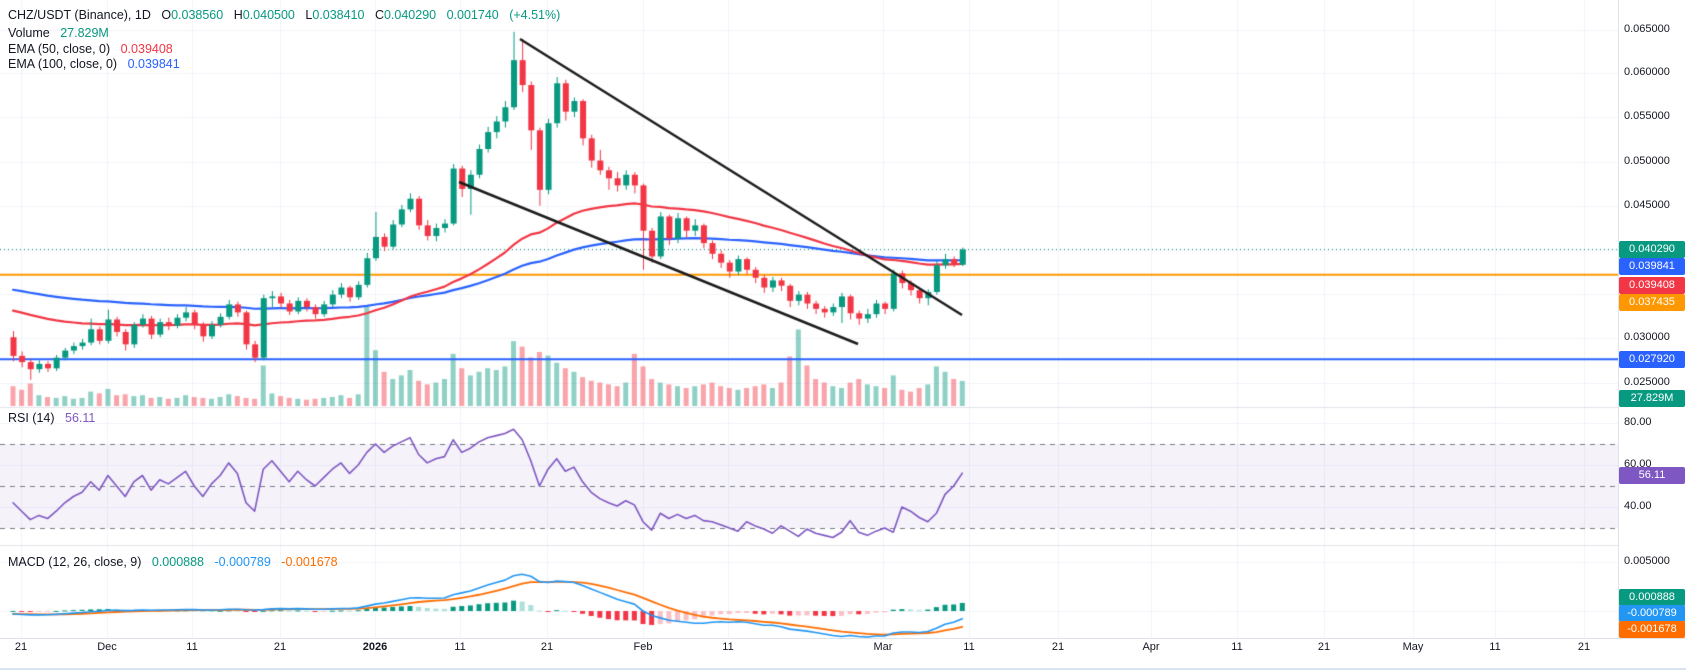 The height and width of the screenshot is (670, 1686). What do you see at coordinates (29, 33) in the screenshot?
I see `volume-label: Volume` at bounding box center [29, 33].